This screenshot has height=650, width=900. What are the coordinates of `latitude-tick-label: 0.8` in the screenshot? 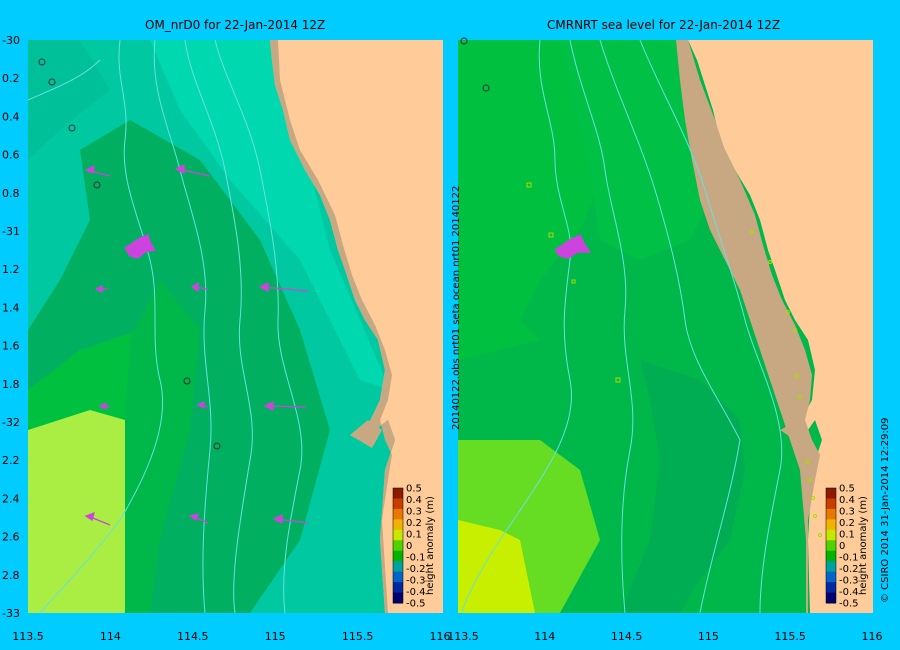 It's located at (11, 193).